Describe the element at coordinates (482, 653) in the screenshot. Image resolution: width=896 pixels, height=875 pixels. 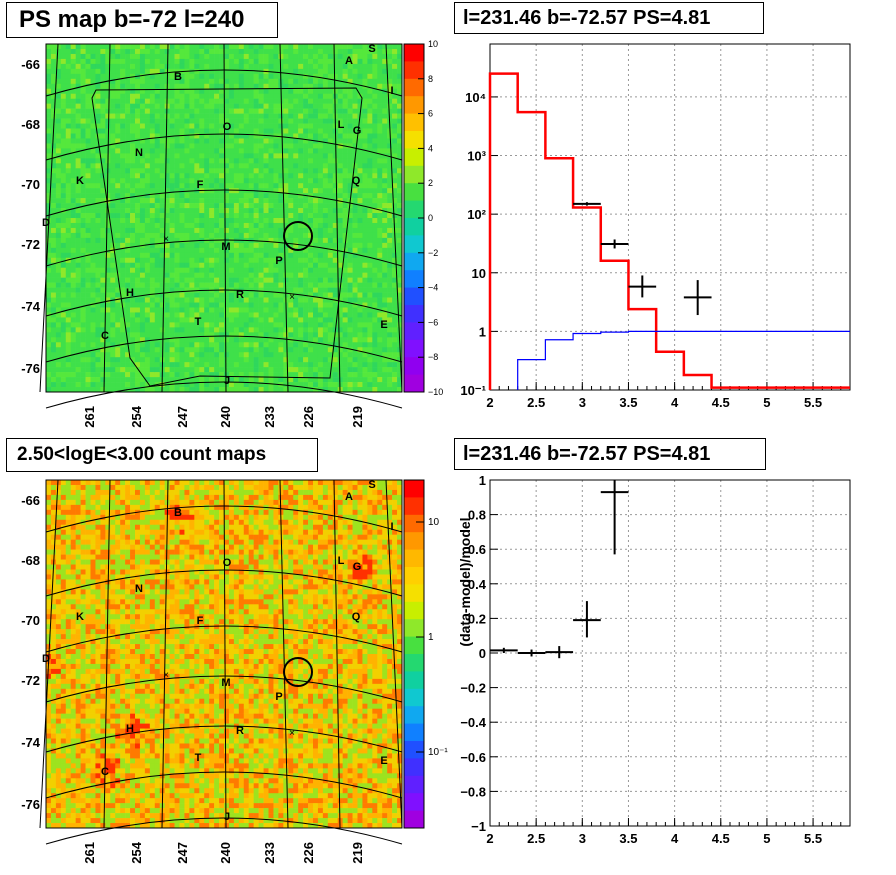
I see `y-tick-label: 0` at that location.